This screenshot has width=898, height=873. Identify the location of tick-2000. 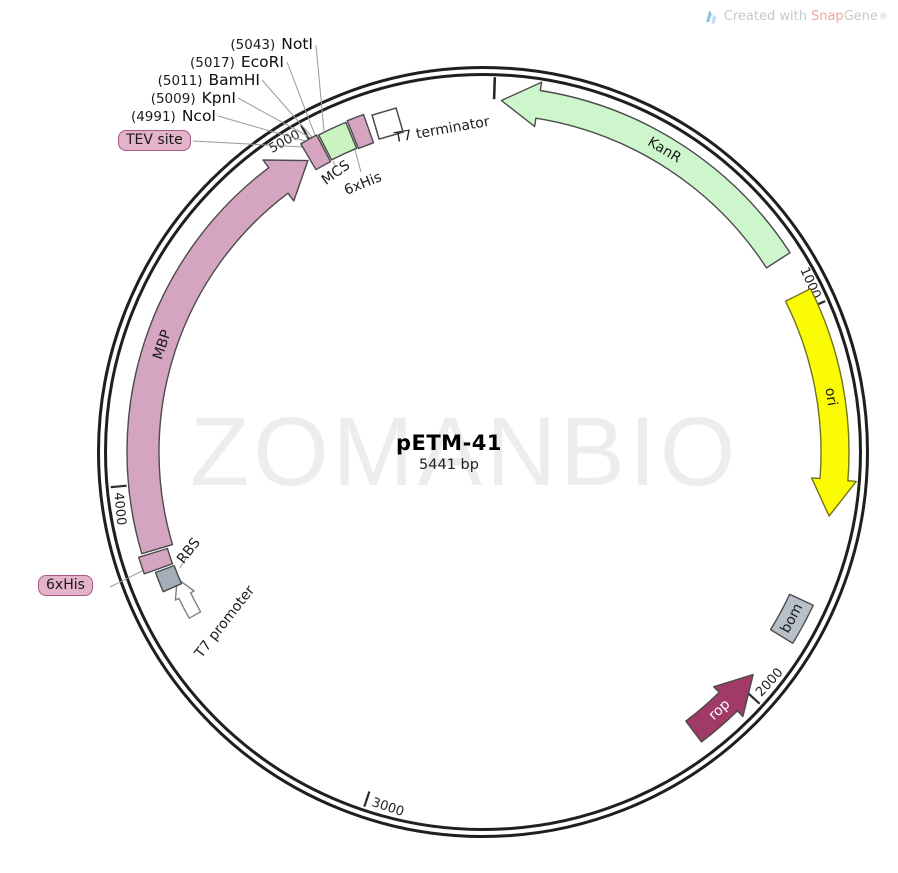
(754, 698).